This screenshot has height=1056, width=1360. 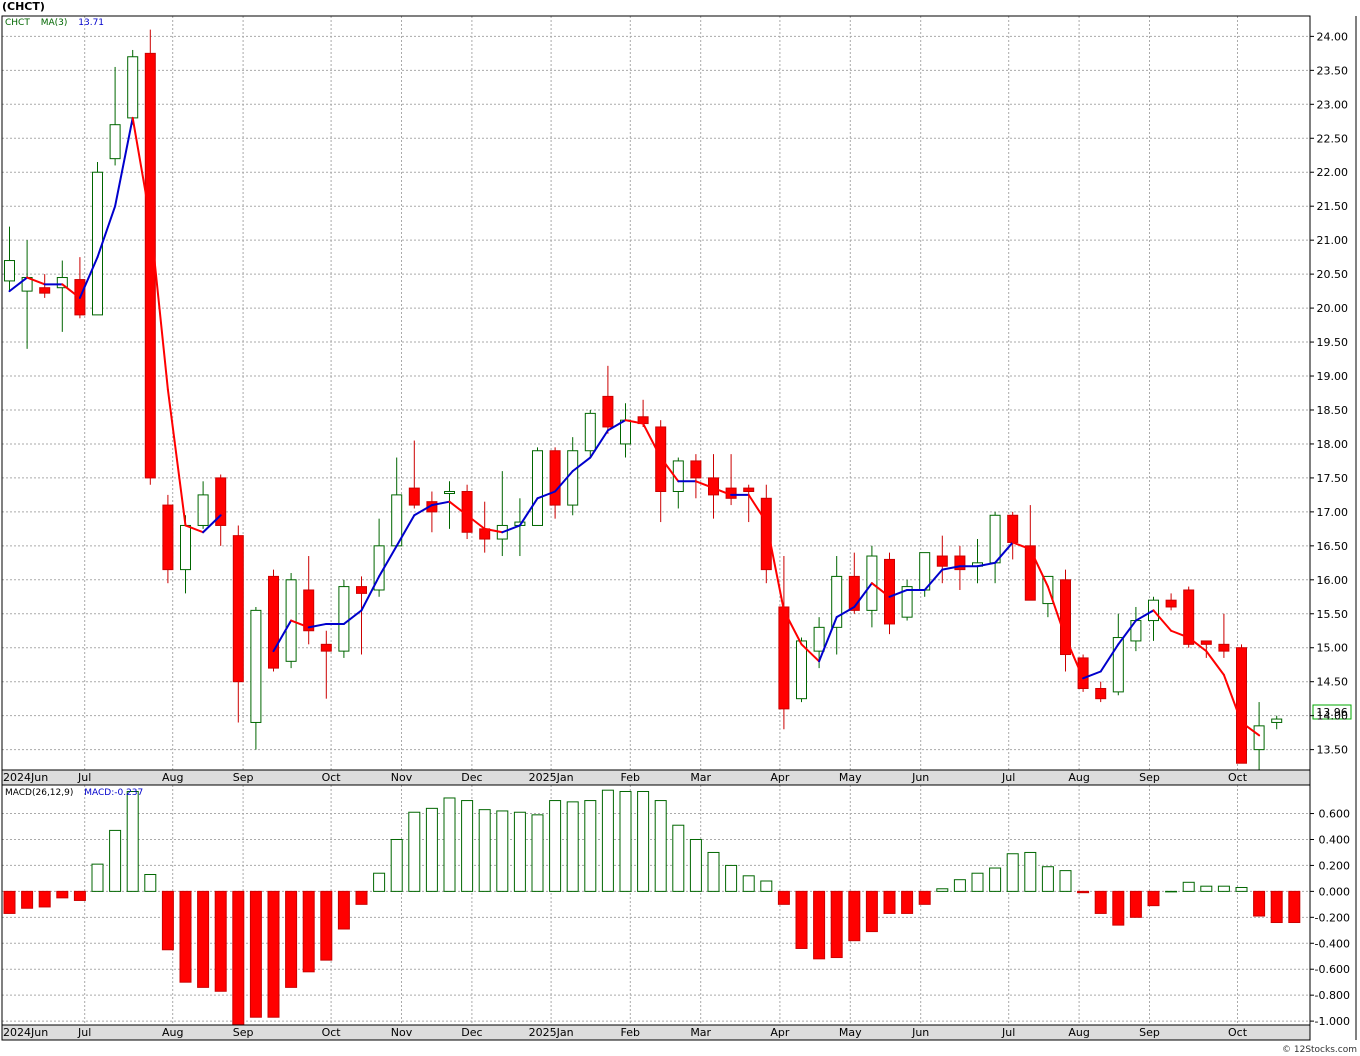 What do you see at coordinates (1078, 1032) in the screenshot?
I see `macd-x-label: Aug` at bounding box center [1078, 1032].